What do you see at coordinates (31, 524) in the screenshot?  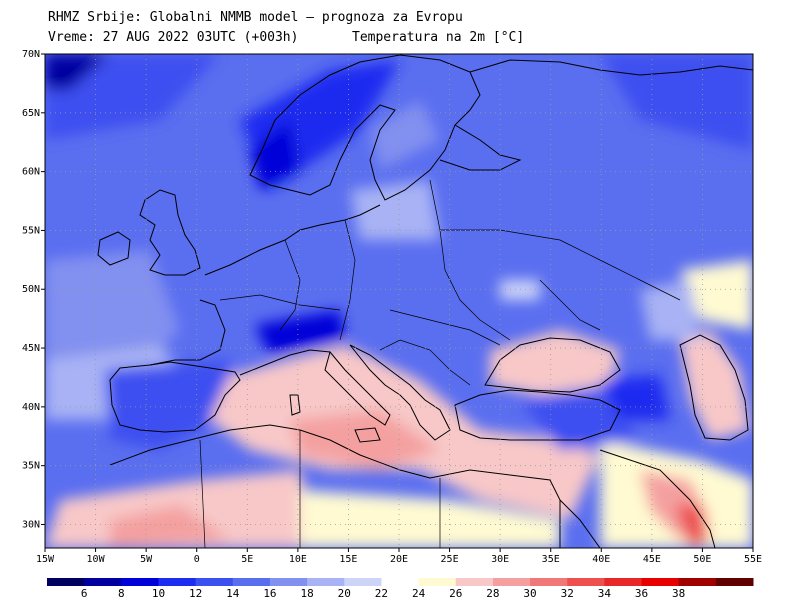 I see `lat-tick-label: 30N` at bounding box center [31, 524].